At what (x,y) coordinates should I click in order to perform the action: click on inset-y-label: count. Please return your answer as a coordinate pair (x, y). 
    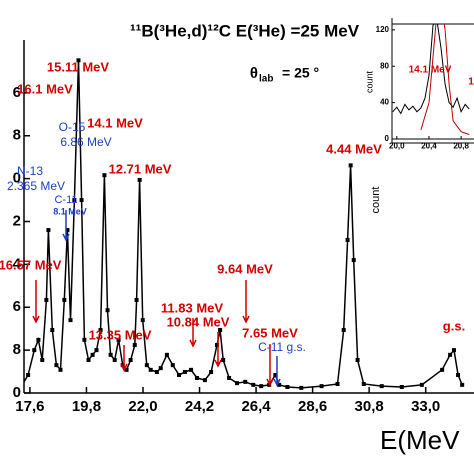
    Looking at the image, I should click on (369, 81).